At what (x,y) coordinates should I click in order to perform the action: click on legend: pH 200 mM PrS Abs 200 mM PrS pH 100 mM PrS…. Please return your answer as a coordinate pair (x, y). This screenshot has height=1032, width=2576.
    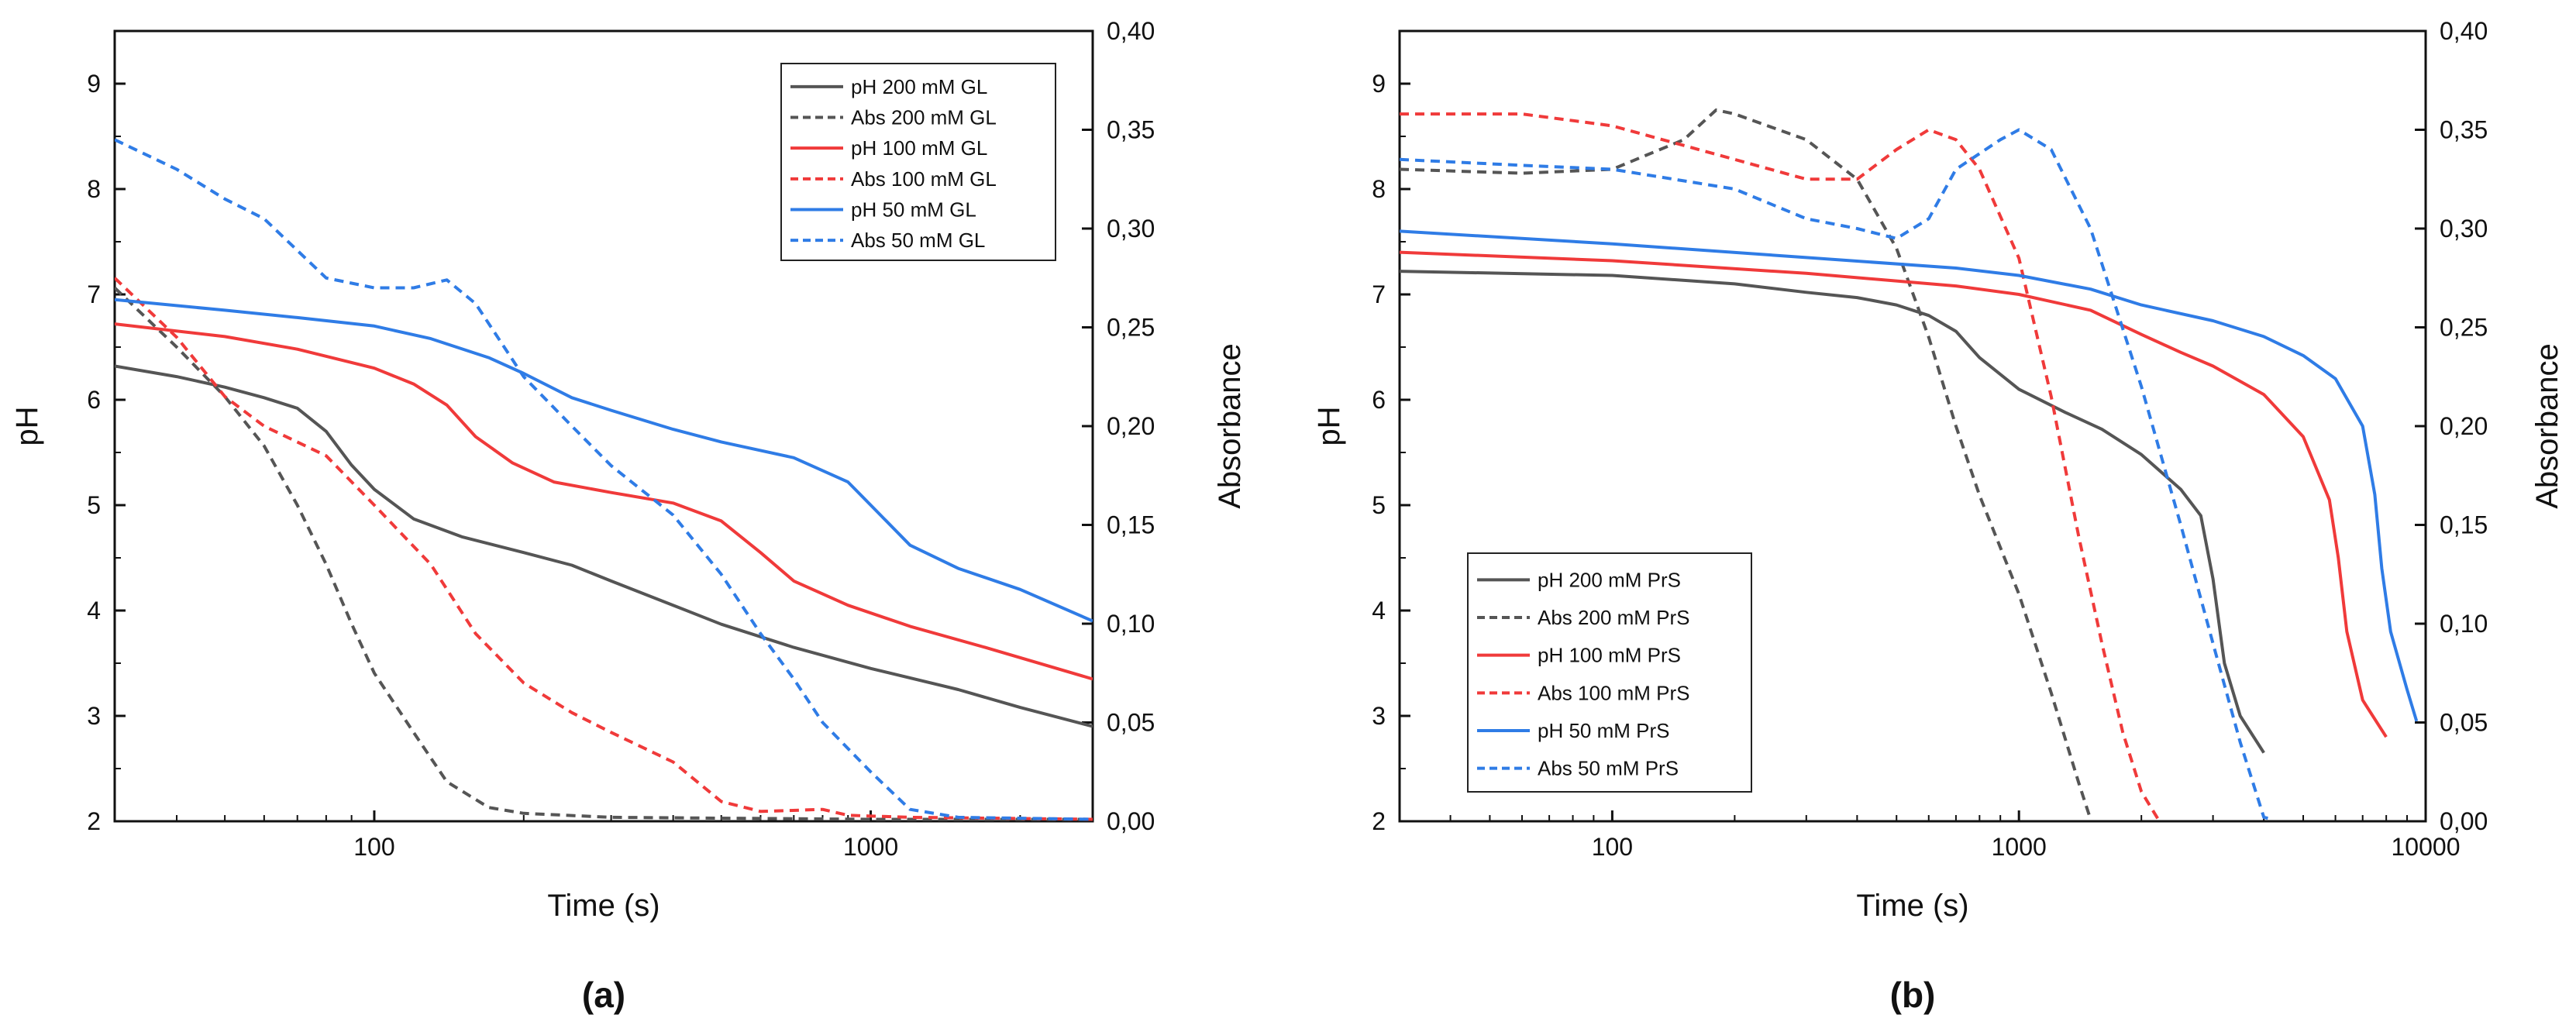
    Looking at the image, I should click on (1609, 672).